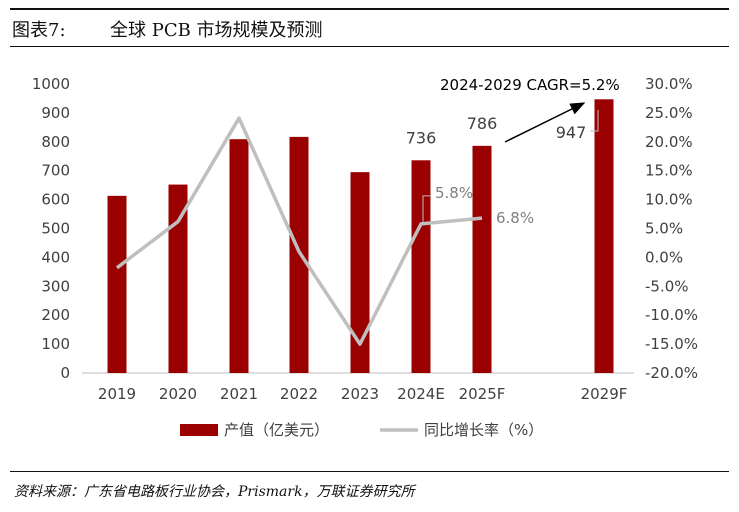 Image resolution: width=739 pixels, height=512 pixels. What do you see at coordinates (604, 394) in the screenshot?
I see `x-tick-label: 2029F` at bounding box center [604, 394].